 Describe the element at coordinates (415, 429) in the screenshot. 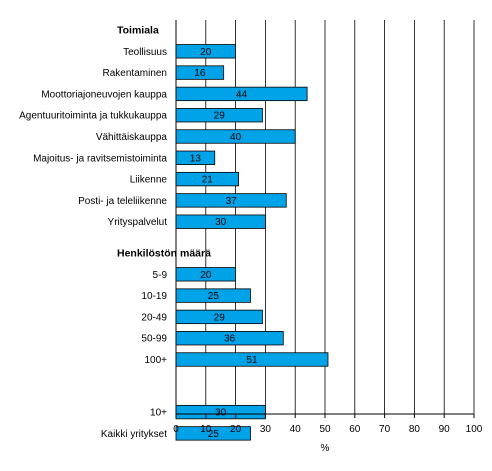

I see `x-tick-label: 80` at that location.